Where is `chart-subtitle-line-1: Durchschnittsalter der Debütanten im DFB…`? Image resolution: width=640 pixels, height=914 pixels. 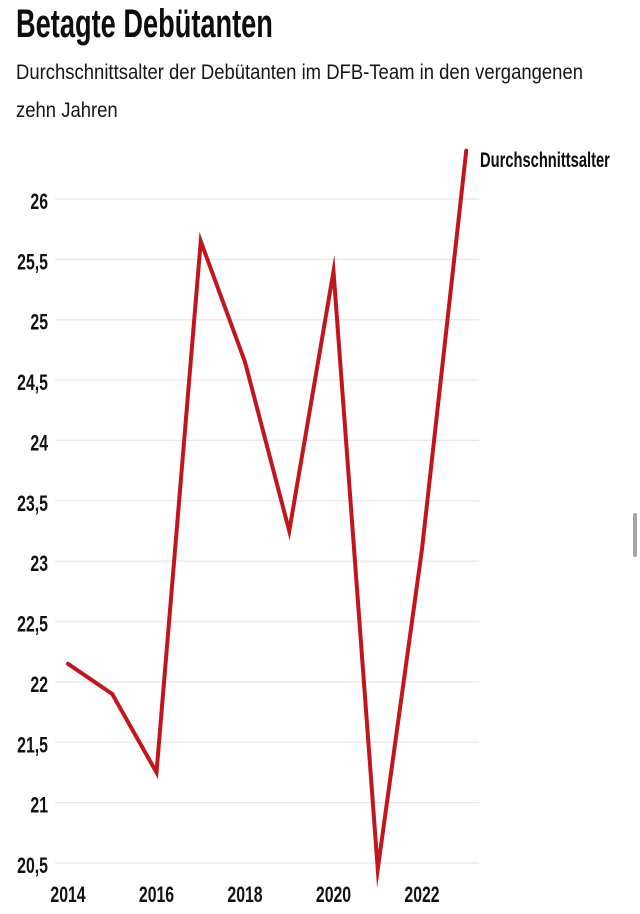 chart-subtitle-line-1: Durchschnittsalter der Debütanten im DFB… is located at coordinates (300, 72).